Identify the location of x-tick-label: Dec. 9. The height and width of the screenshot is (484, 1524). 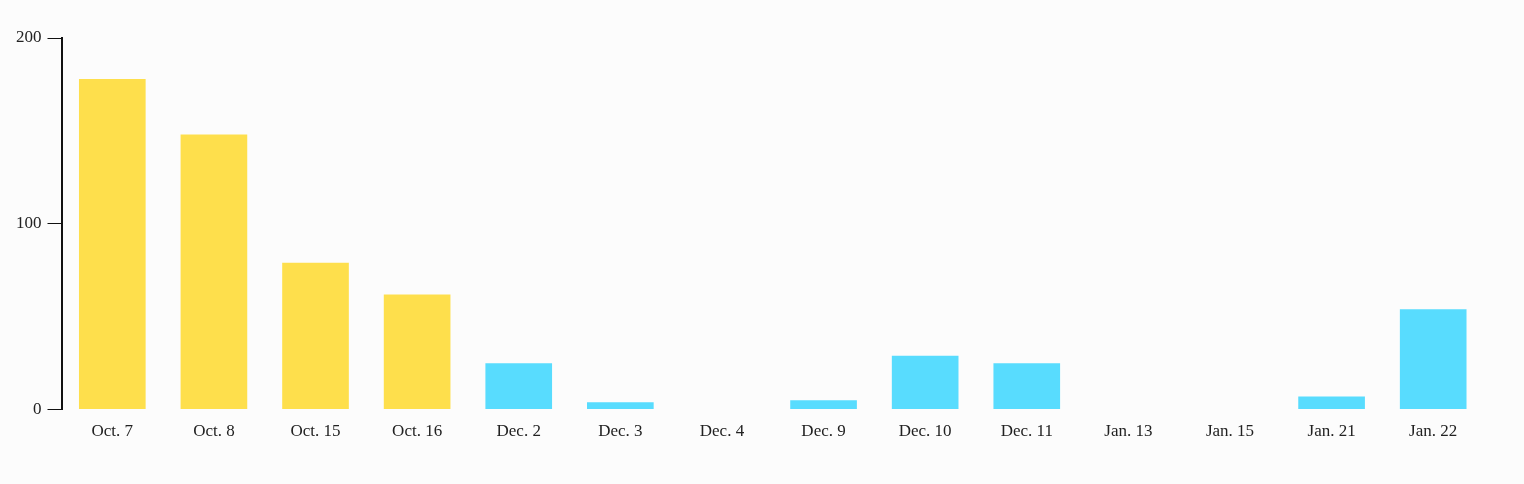
(823, 431).